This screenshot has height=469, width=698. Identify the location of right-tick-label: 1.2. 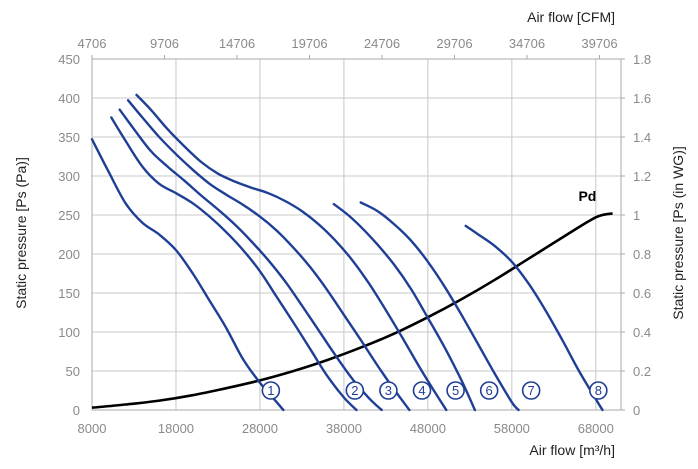
(642, 176).